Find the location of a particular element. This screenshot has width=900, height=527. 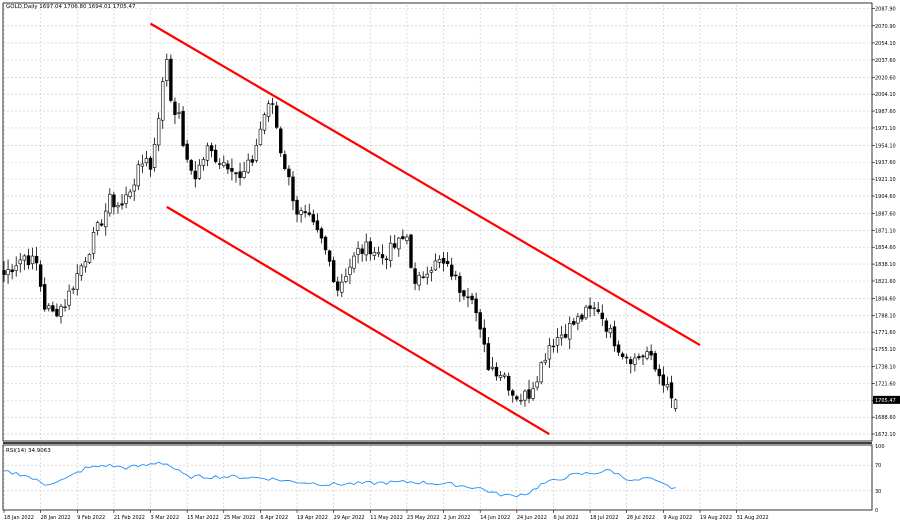

time-tick-label: 9 Feb 2022 is located at coordinates (91, 518).